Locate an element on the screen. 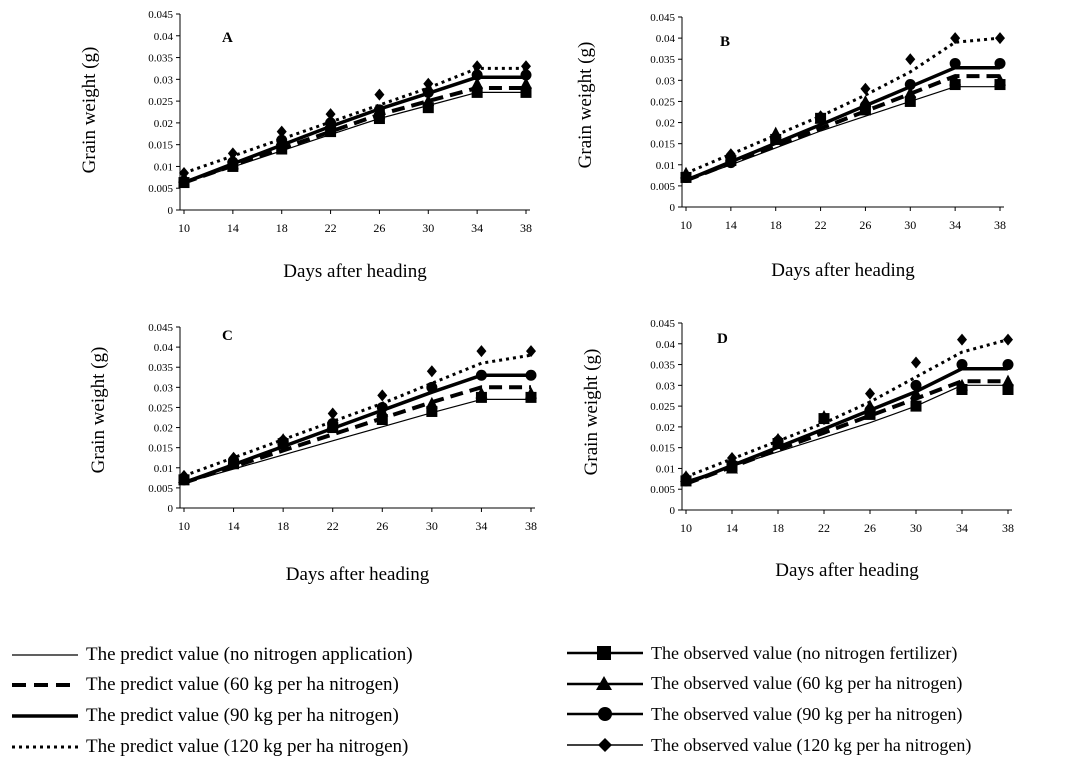 The height and width of the screenshot is (769, 1069). x-tick-label: 18 is located at coordinates (776, 225).